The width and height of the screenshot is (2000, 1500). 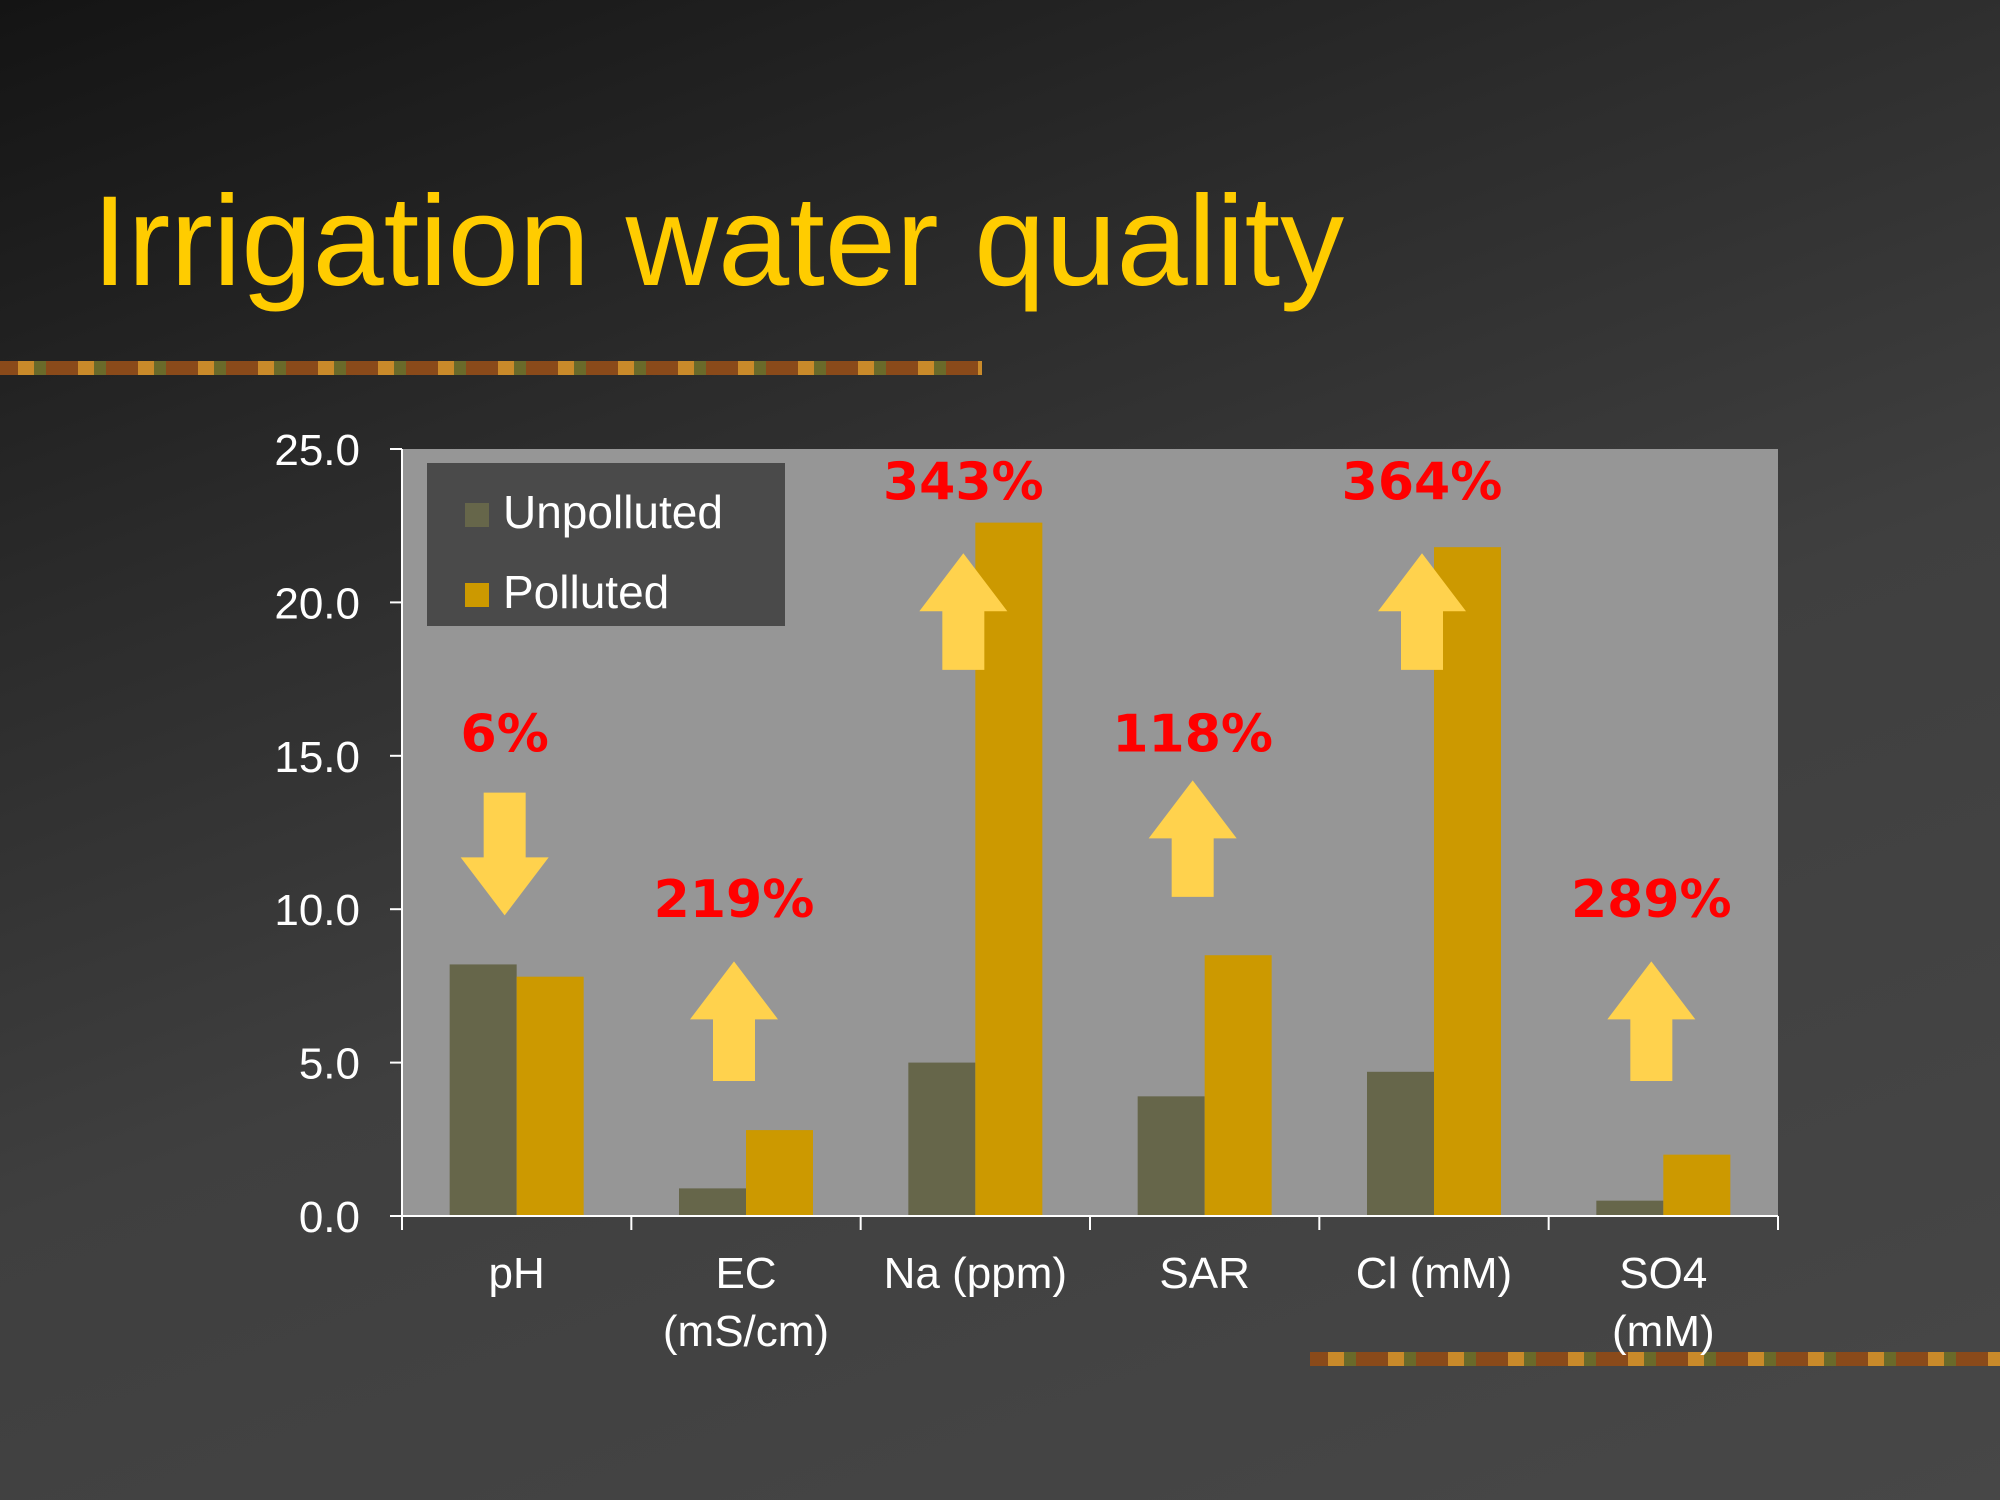 I want to click on bar-unpolluted-ph, so click(x=483, y=1090).